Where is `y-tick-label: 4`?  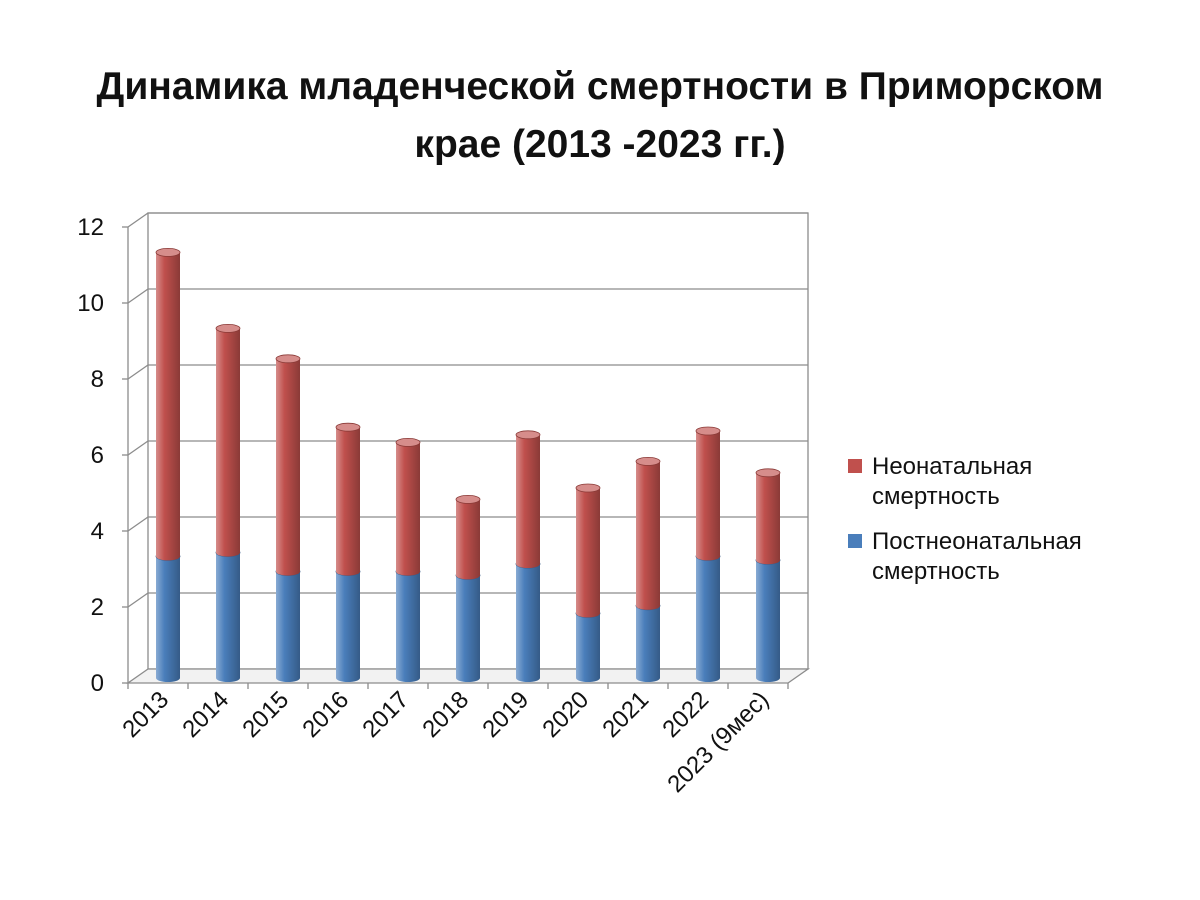 y-tick-label: 4 is located at coordinates (97, 531).